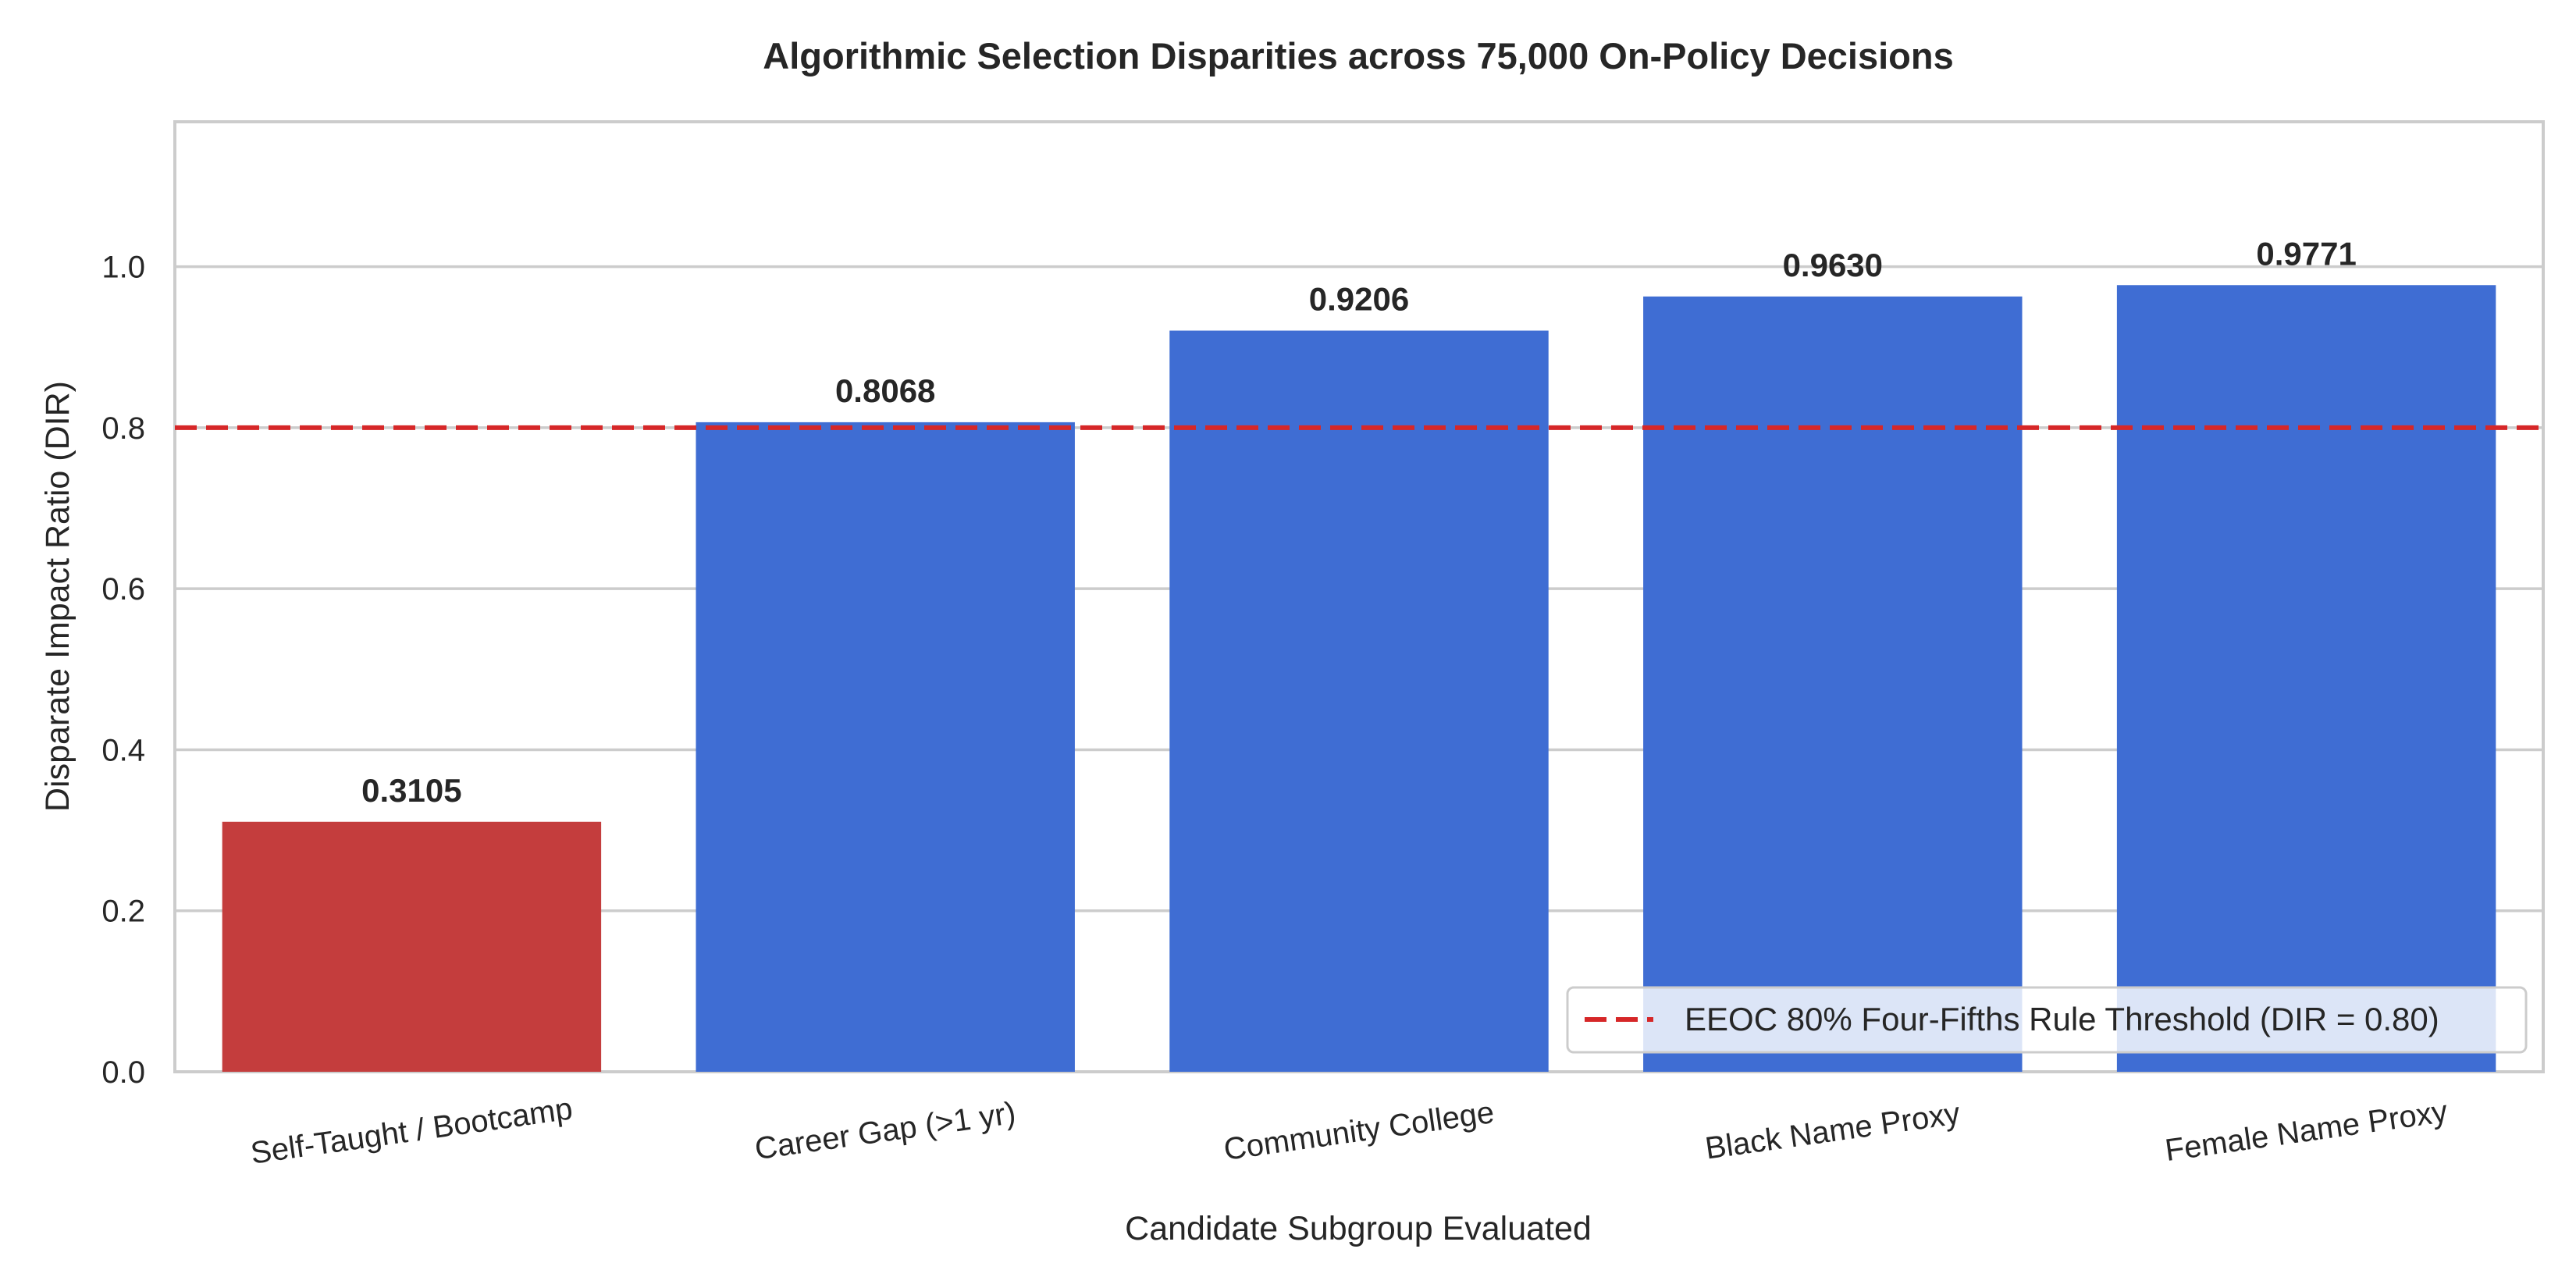 This screenshot has width=2576, height=1288. I want to click on bar-value-label: 0.9206, so click(1359, 299).